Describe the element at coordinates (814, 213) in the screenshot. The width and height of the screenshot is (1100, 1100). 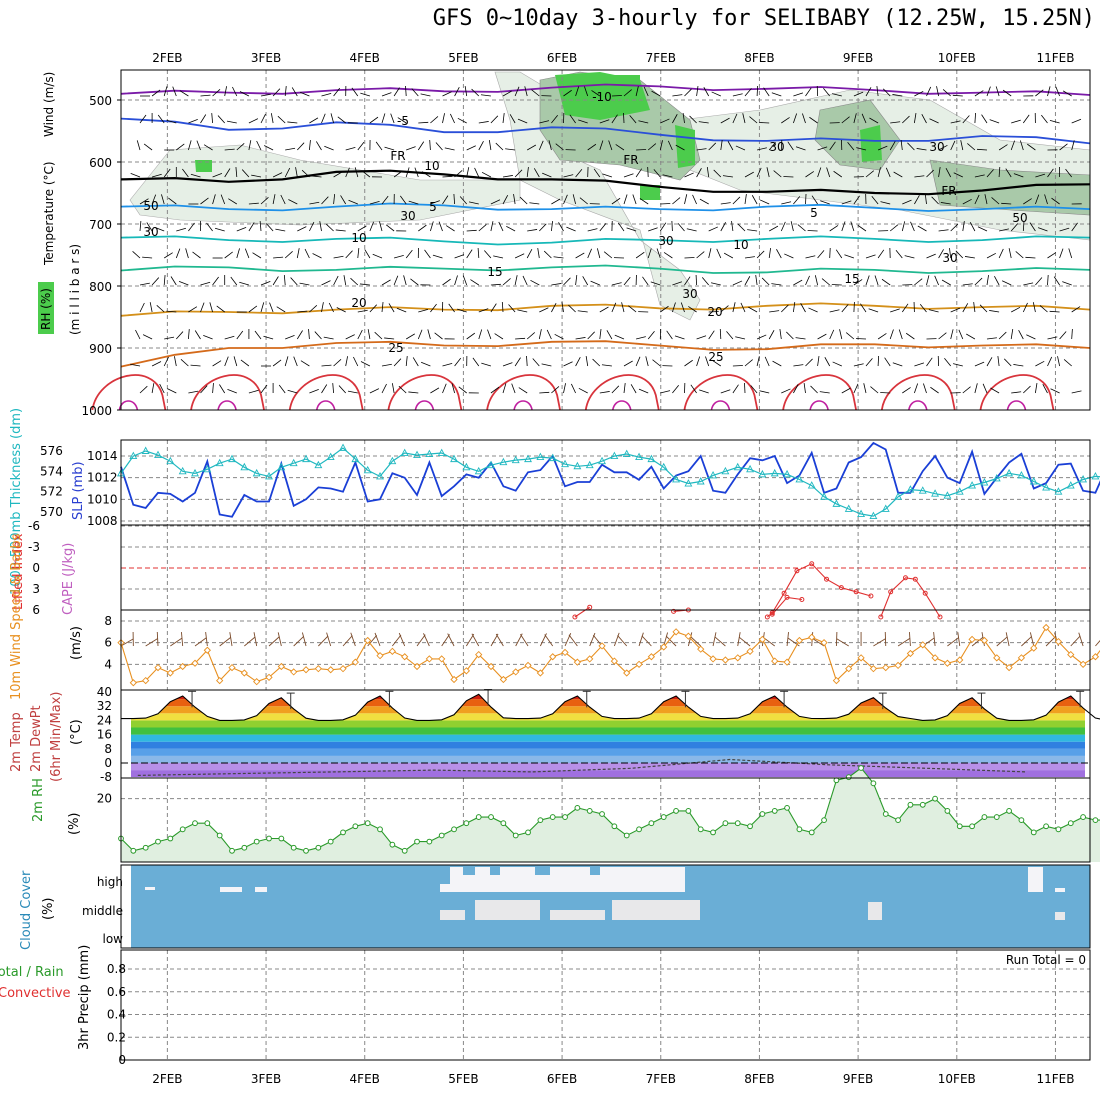
I see `isotherm-label: 5` at that location.